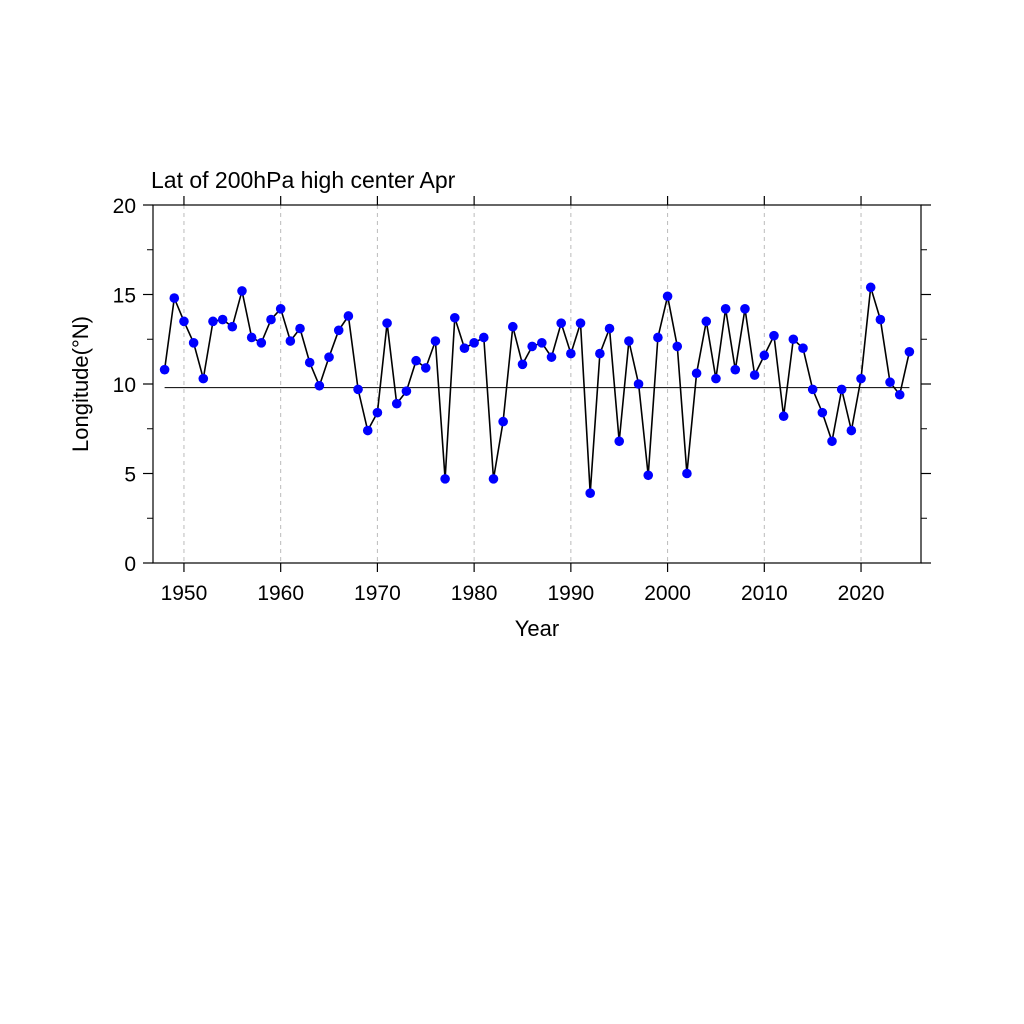 The height and width of the screenshot is (1024, 1024). Describe the element at coordinates (303, 180) in the screenshot. I see `chart-title: Lat of 200hPa high center Apr` at that location.